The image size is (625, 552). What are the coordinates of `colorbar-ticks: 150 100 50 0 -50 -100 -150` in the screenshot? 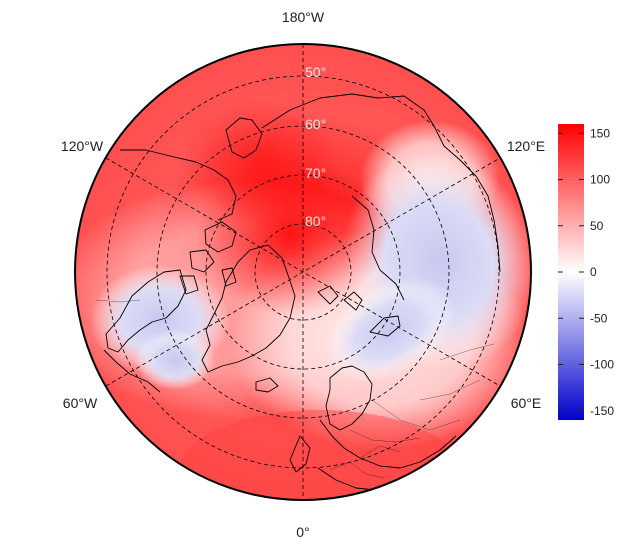 It's located at (586, 272).